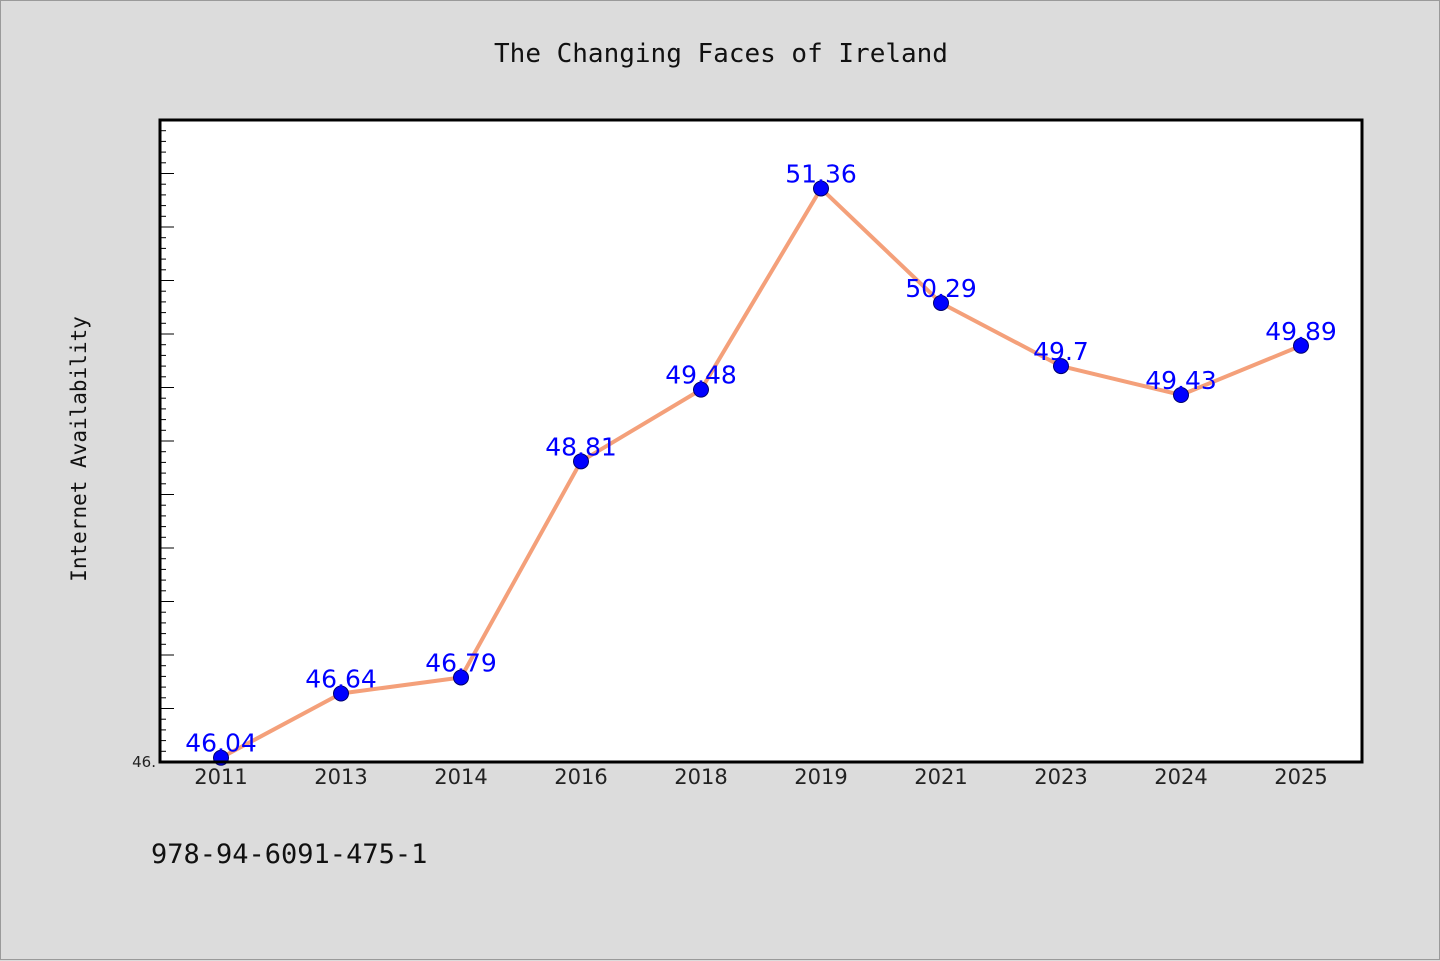 This screenshot has width=1440, height=961. What do you see at coordinates (580, 777) in the screenshot?
I see `x-tick-label: 2016` at bounding box center [580, 777].